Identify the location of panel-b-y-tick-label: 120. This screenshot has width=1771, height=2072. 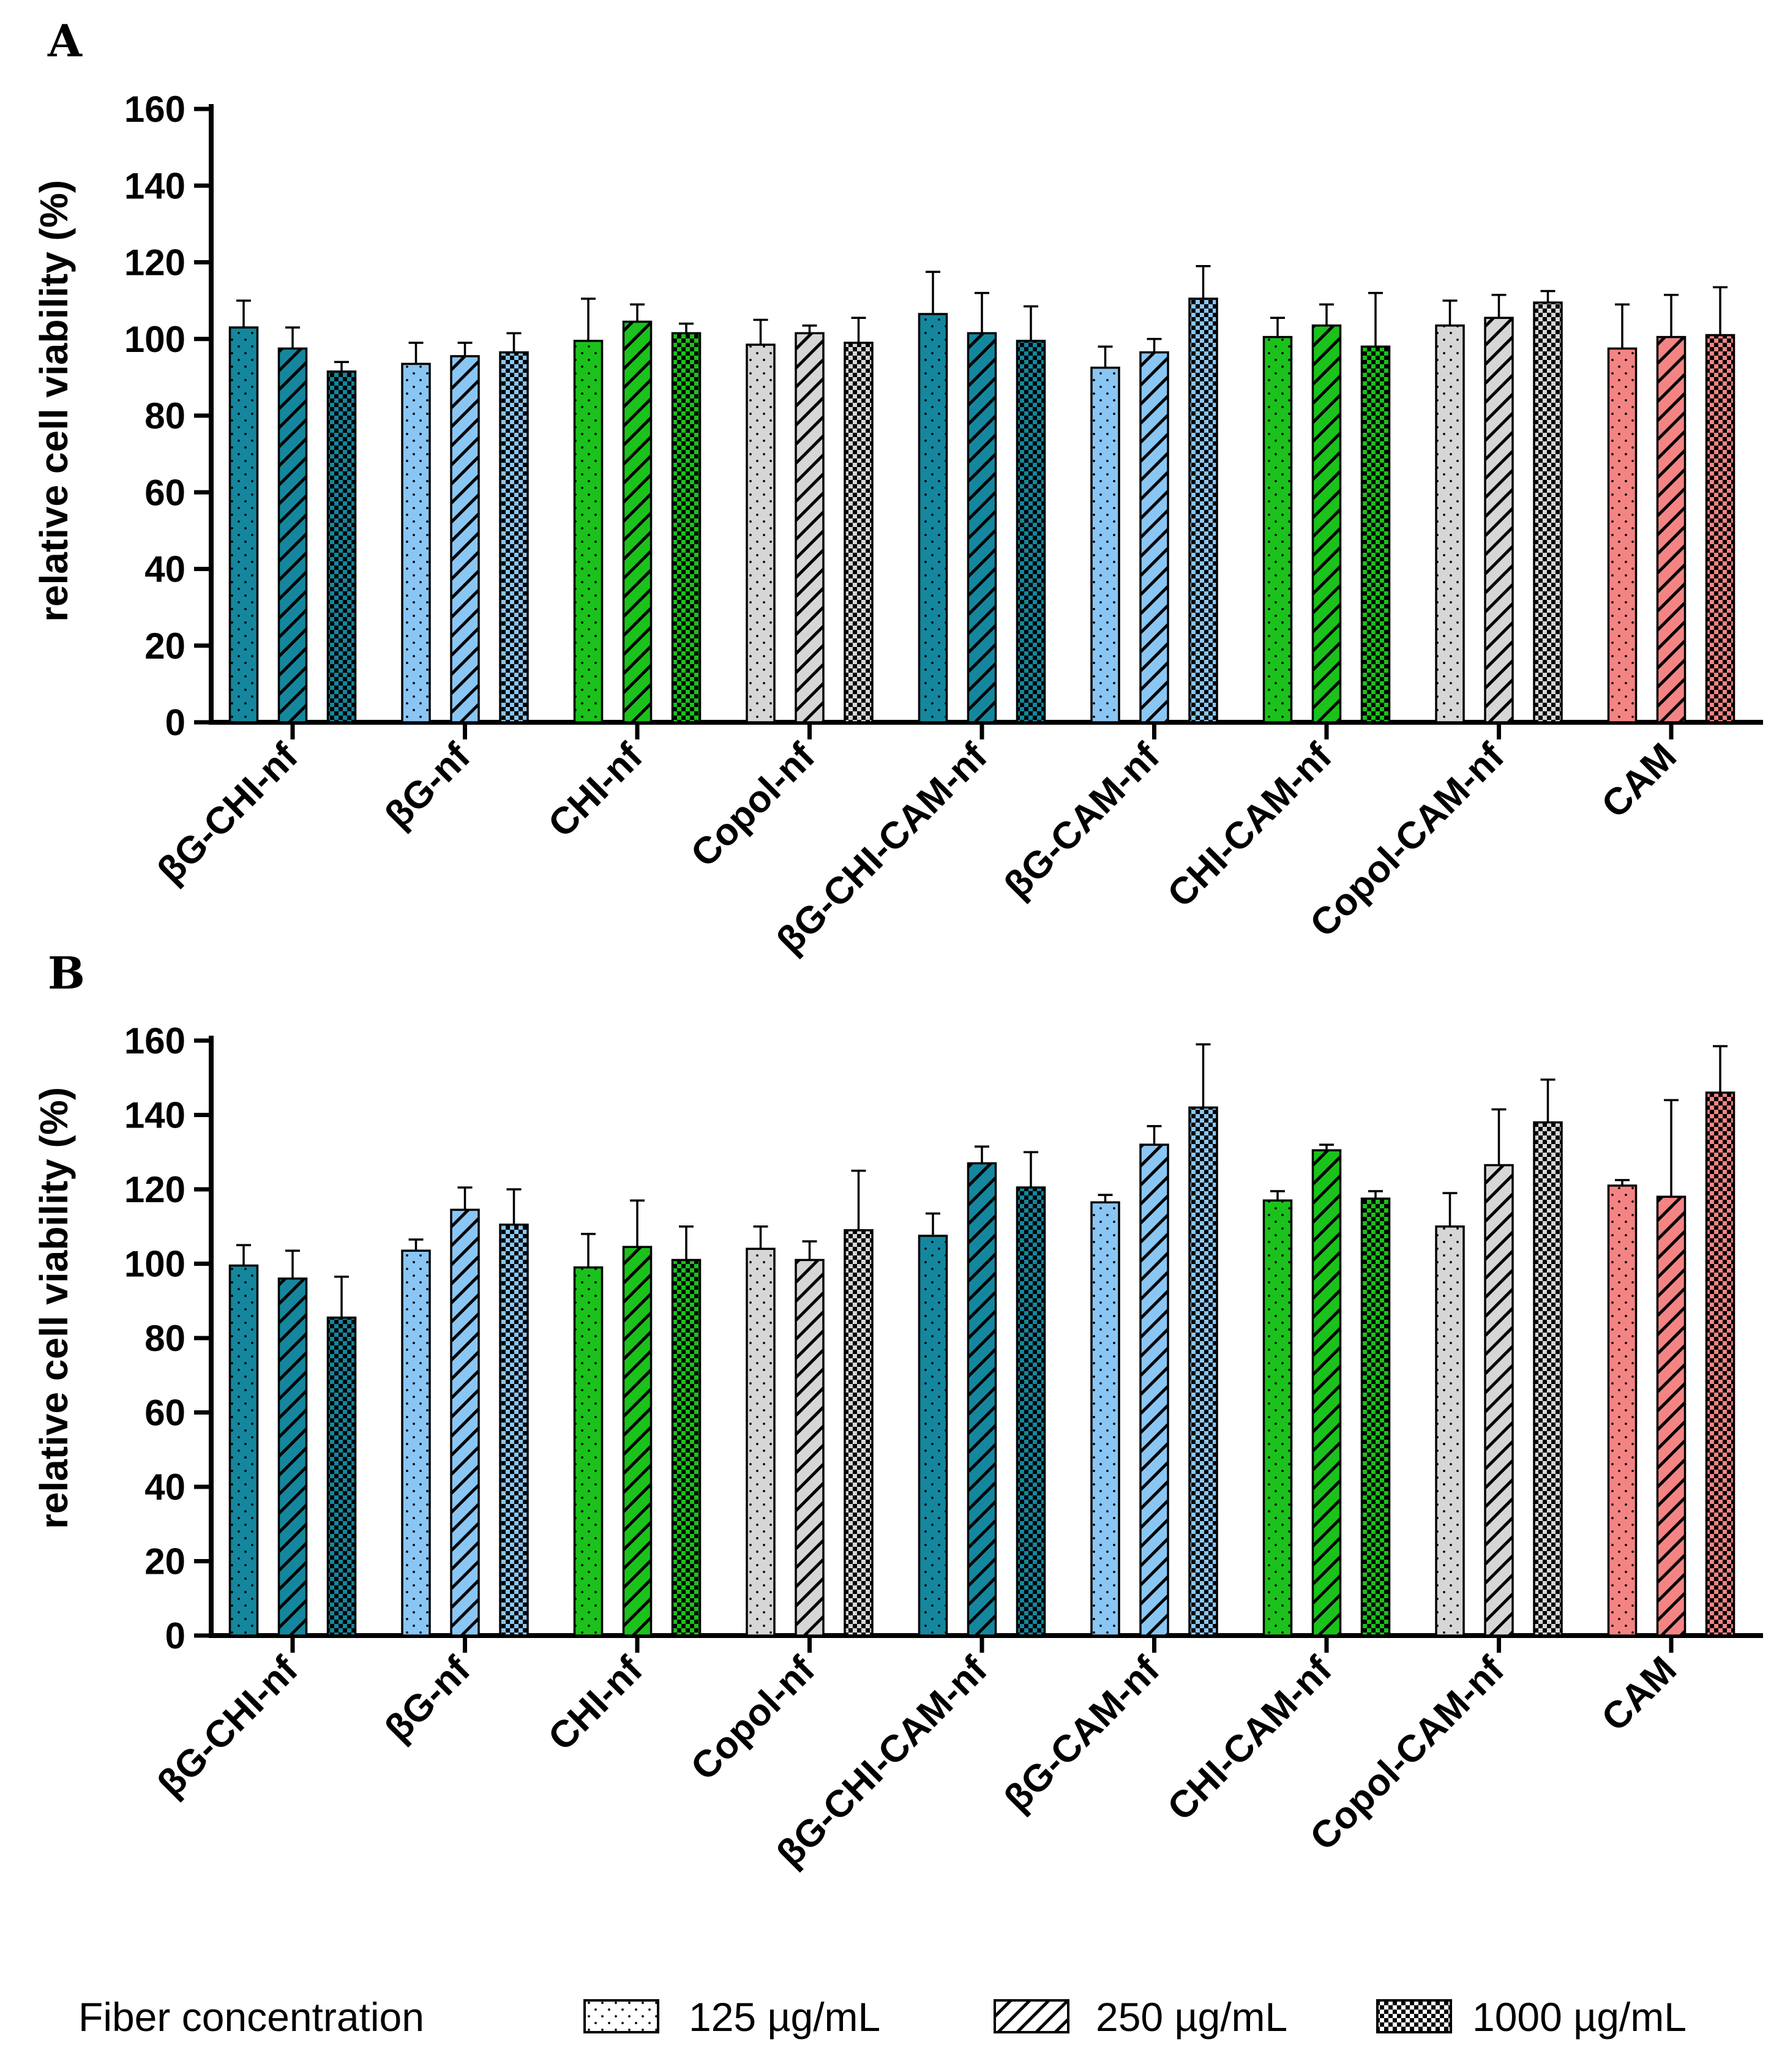
(154, 1189).